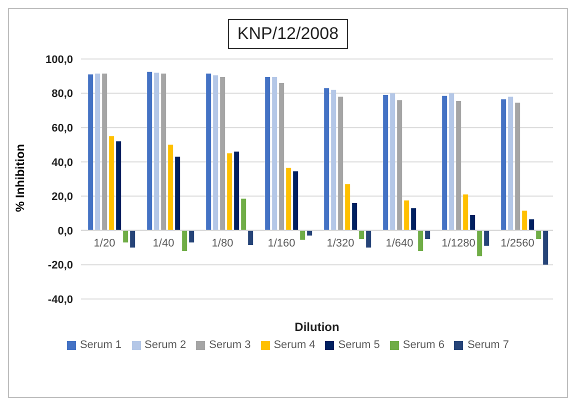  What do you see at coordinates (65, 231) in the screenshot?
I see `y-tick-label: 0,0` at bounding box center [65, 231].